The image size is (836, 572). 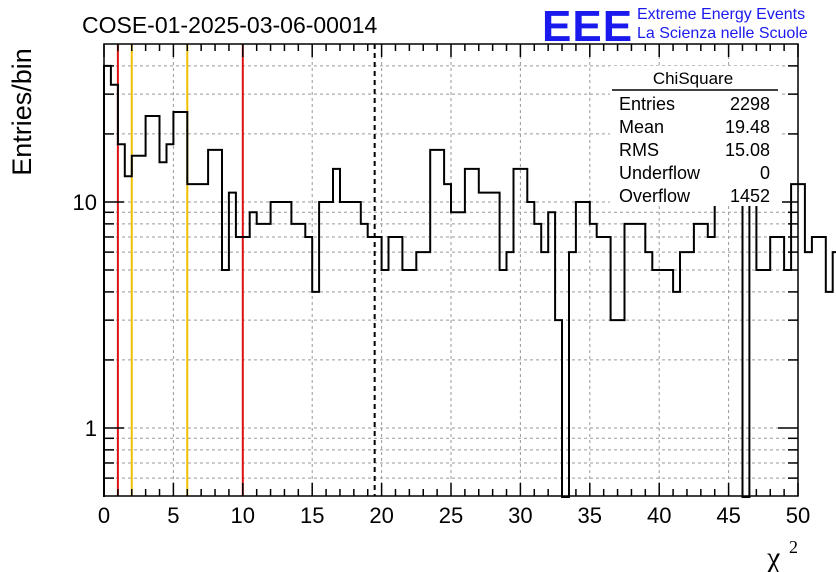 What do you see at coordinates (85, 202) in the screenshot?
I see `y-tick-label: 10` at bounding box center [85, 202].